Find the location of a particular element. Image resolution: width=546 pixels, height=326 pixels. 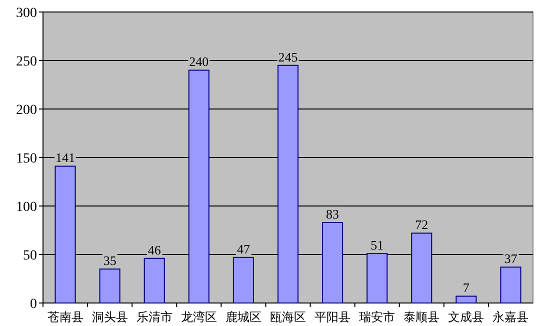

data-label: 240 is located at coordinates (199, 62).